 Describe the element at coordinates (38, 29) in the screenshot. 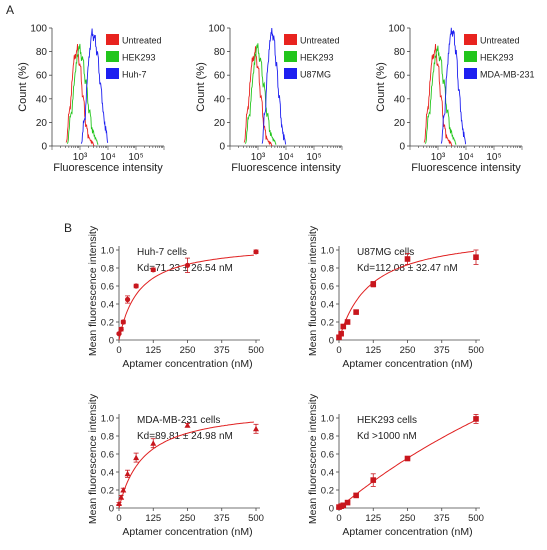

I see `y-tick-label: 100` at that location.